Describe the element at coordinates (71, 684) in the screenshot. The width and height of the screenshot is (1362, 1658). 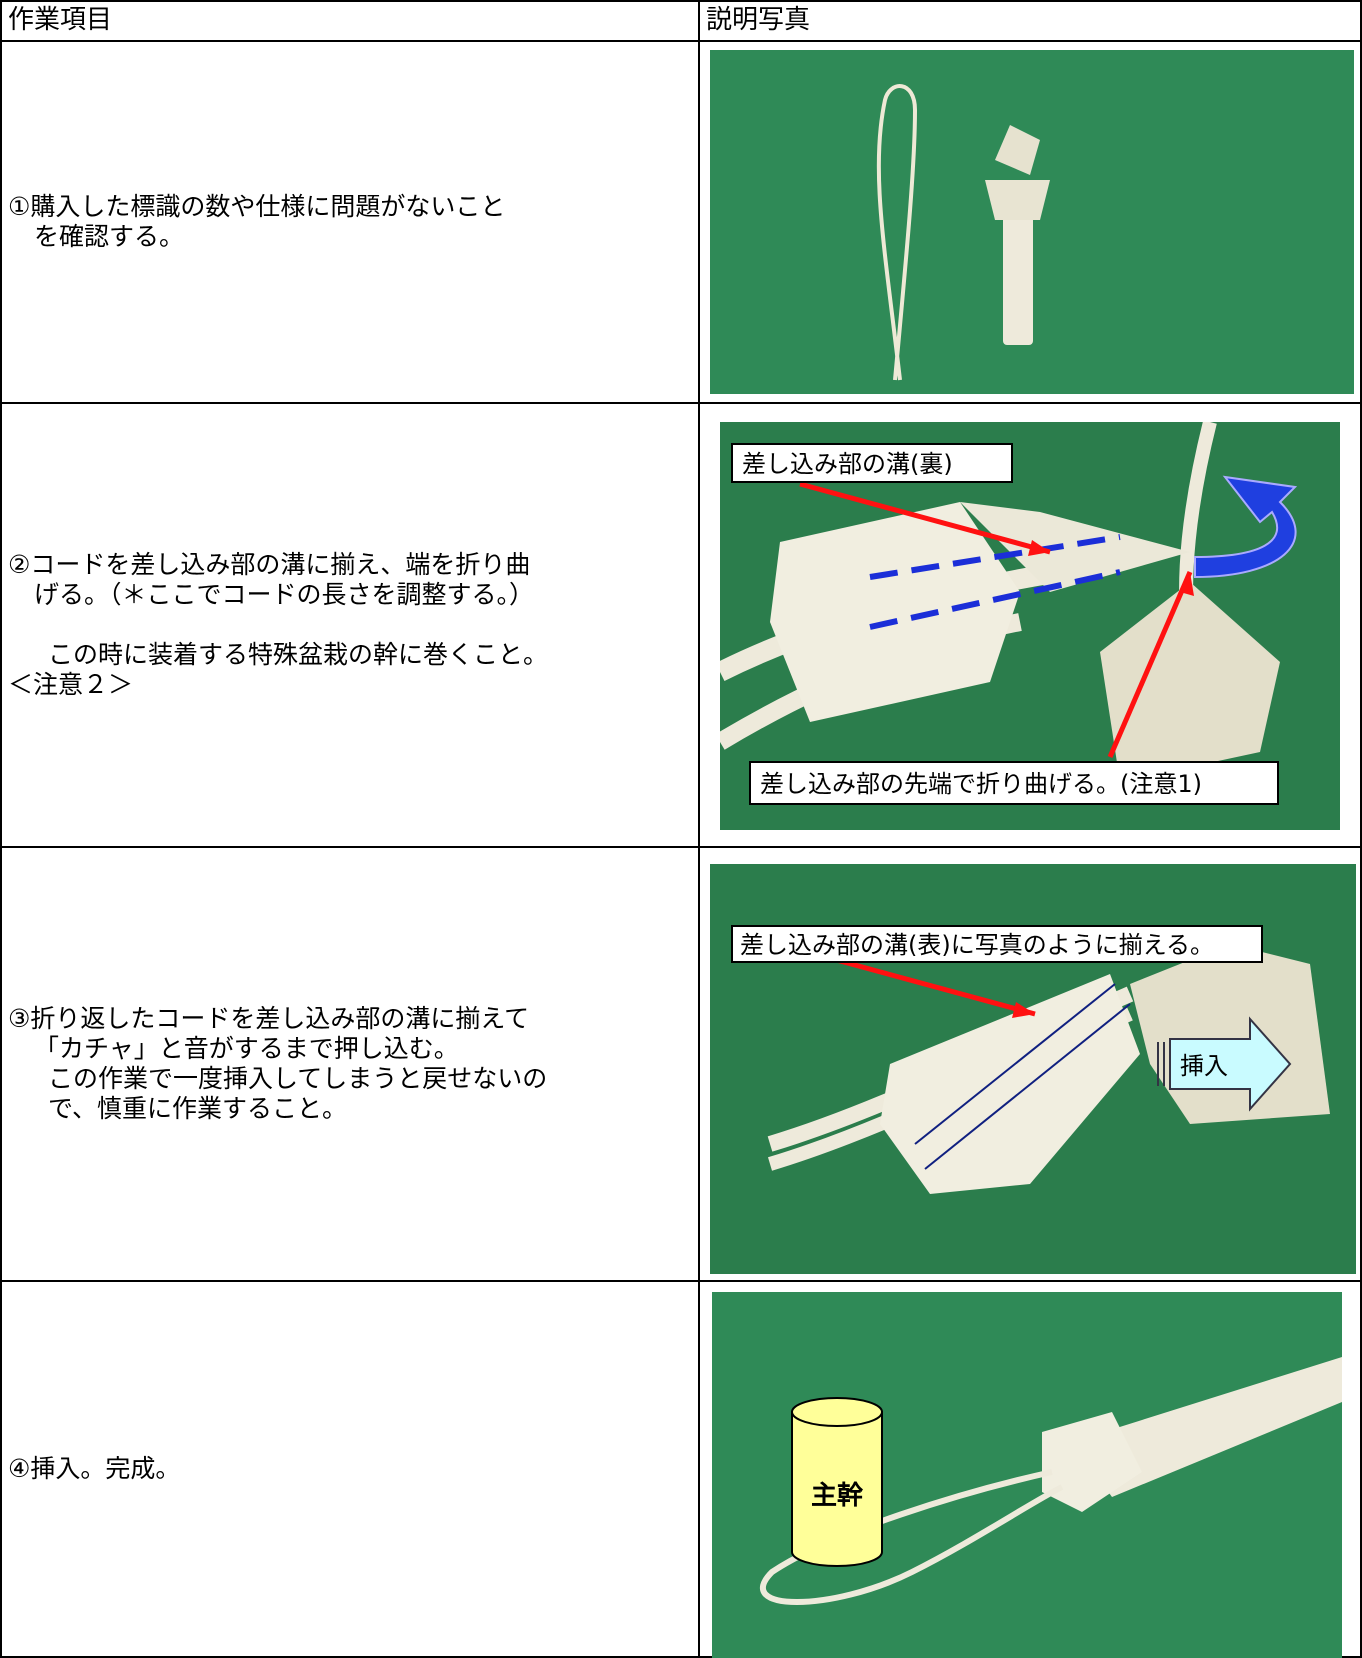
I see `text-line: ＜注意２＞` at that location.